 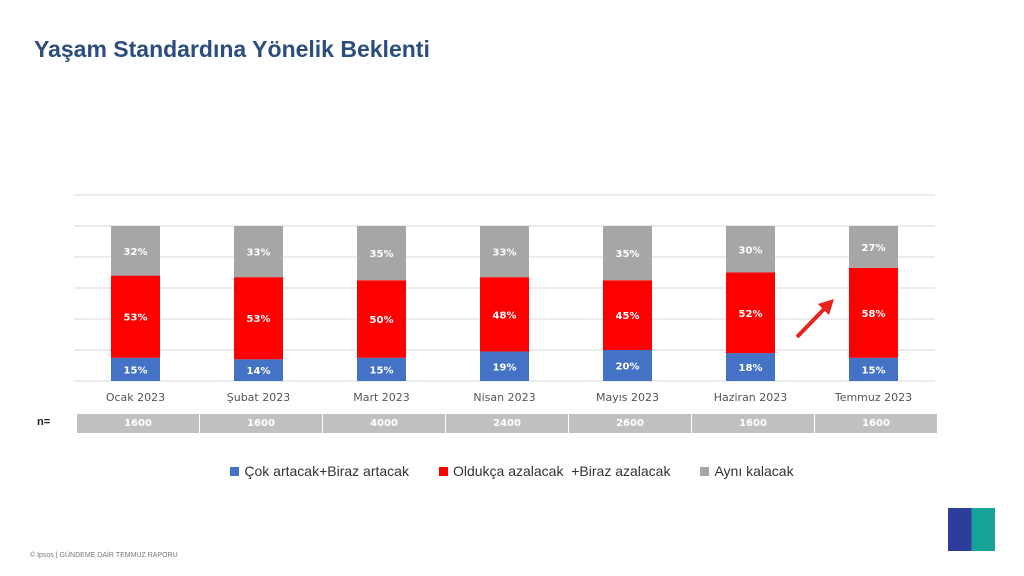 What do you see at coordinates (135, 397) in the screenshot?
I see `x-tick-label: Ocak 2023` at bounding box center [135, 397].